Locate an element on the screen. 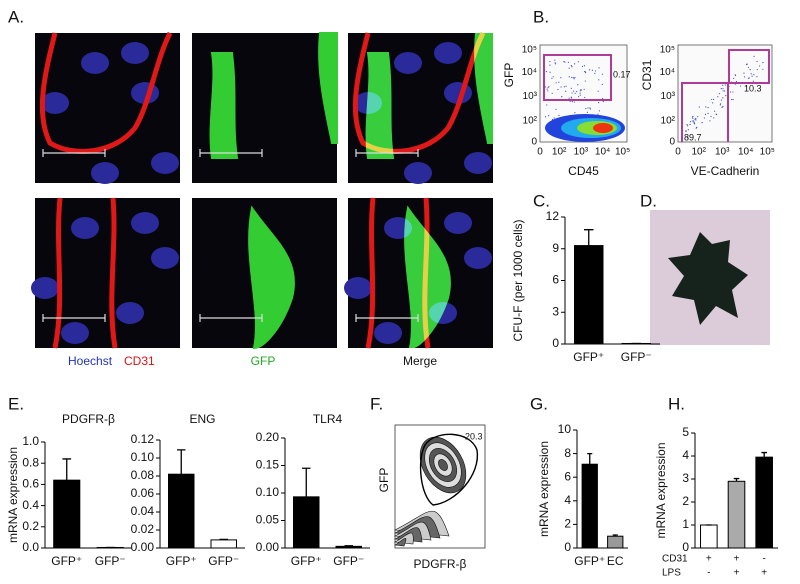 The height and width of the screenshot is (584, 800). gate-value: 0.17 is located at coordinates (622, 74).